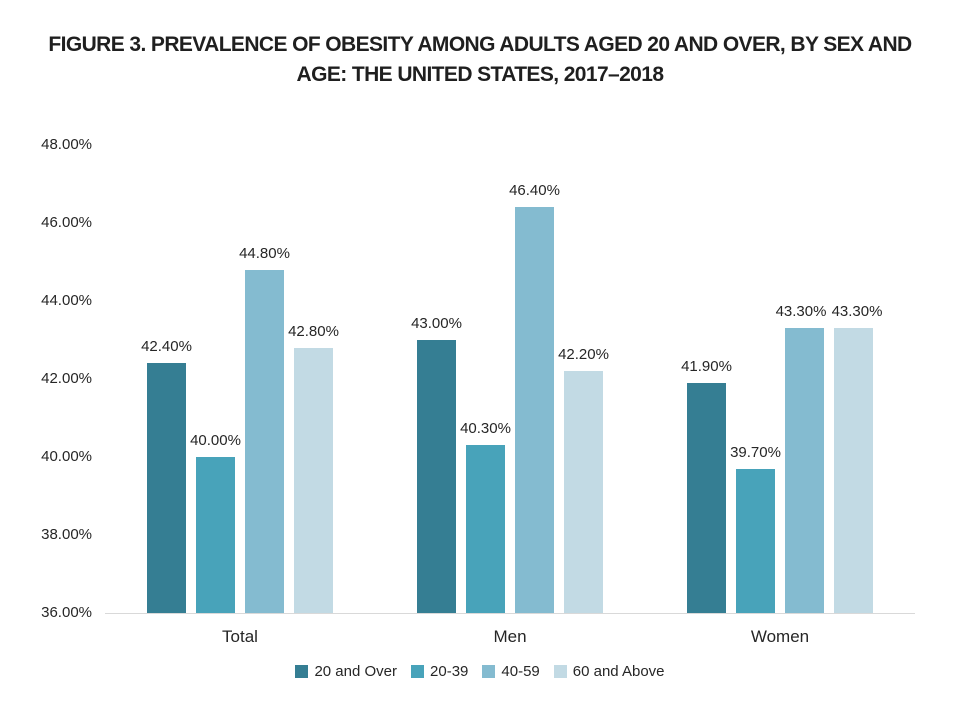 The width and height of the screenshot is (960, 720). Describe the element at coordinates (510, 613) in the screenshot. I see `x-axis-line` at that location.